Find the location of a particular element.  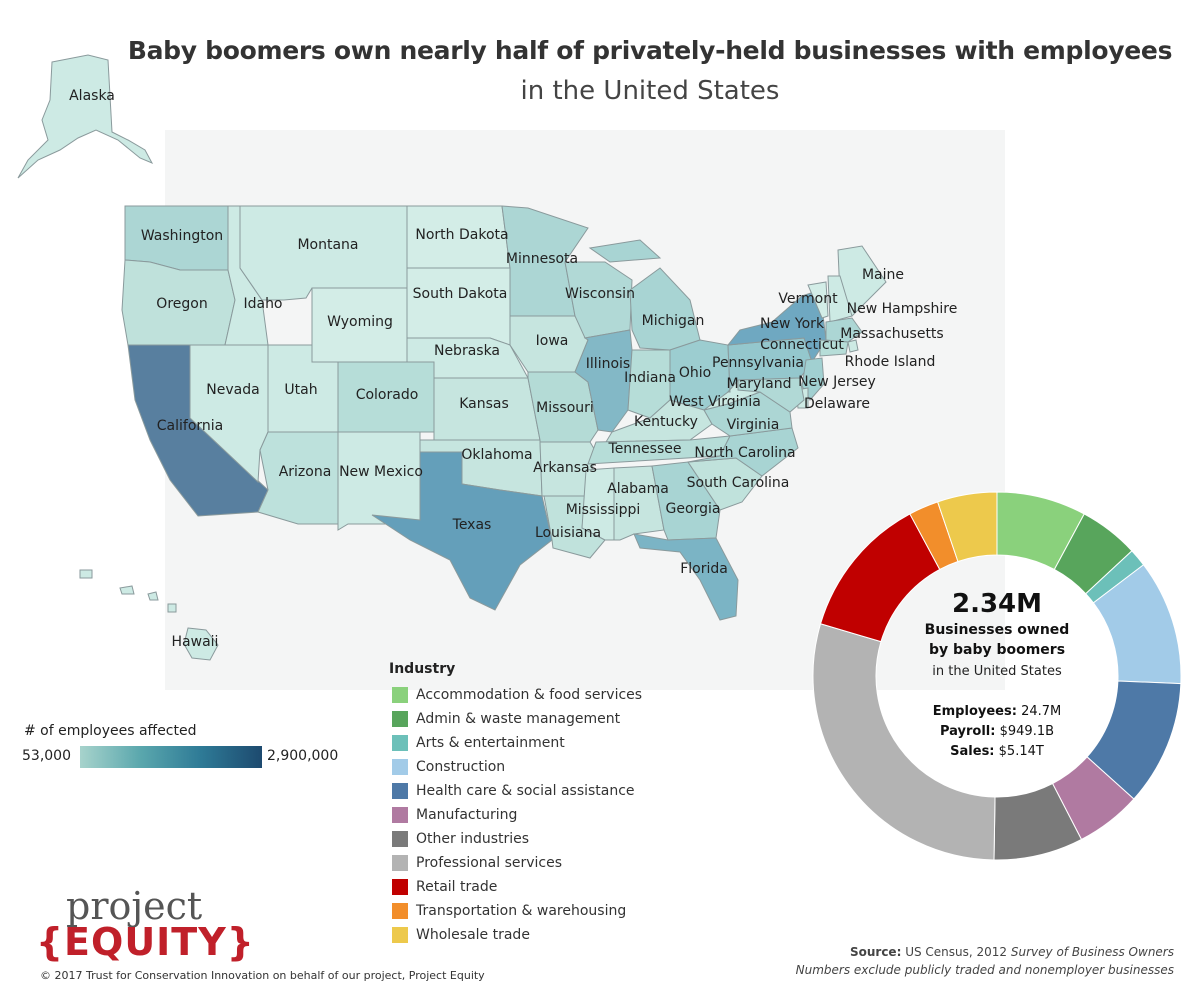

legend-label: Professional services is located at coordinates (489, 863).